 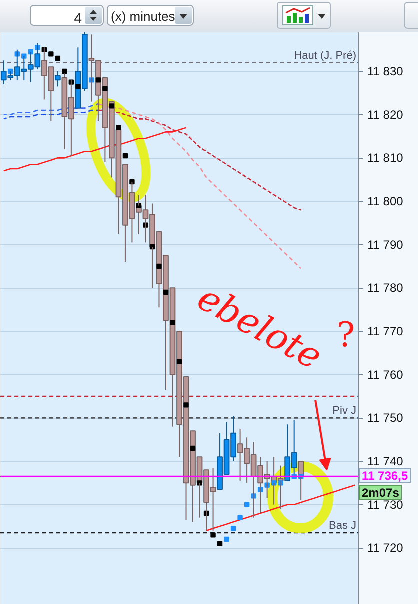 What do you see at coordinates (386, 505) in the screenshot?
I see `y-tick-label: 11 730` at bounding box center [386, 505].